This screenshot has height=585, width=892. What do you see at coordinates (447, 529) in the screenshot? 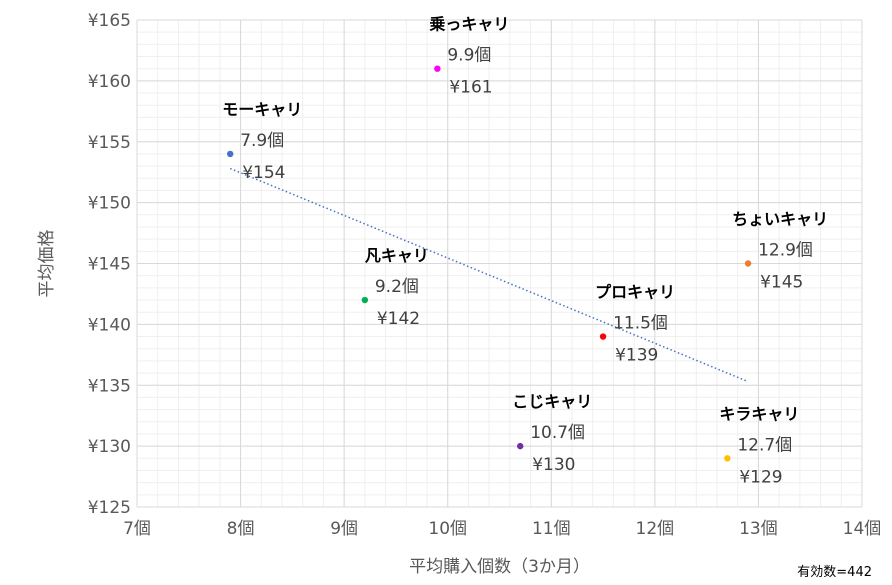
I see `x-tick-label: 10個` at bounding box center [447, 529].